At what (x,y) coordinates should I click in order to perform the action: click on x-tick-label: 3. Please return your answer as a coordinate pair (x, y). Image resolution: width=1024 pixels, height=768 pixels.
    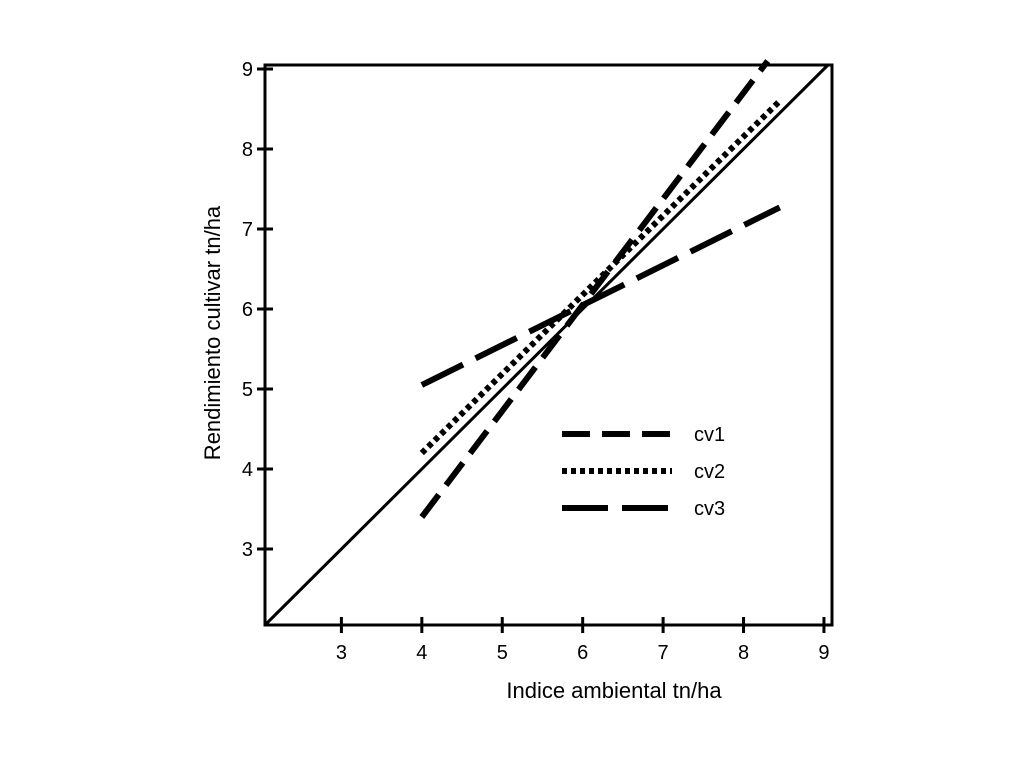
    Looking at the image, I should click on (341, 653).